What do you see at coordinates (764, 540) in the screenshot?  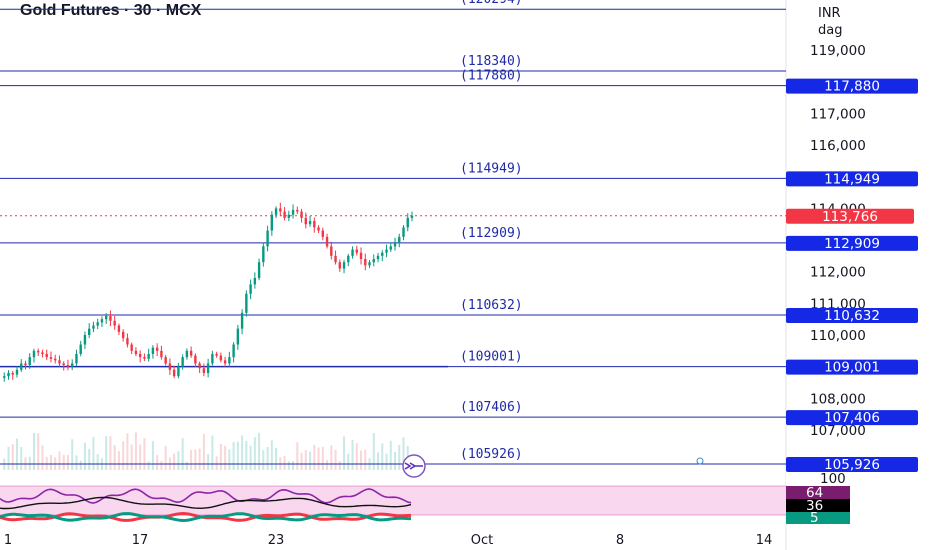 I see `x-tick-label: 14` at bounding box center [764, 540].